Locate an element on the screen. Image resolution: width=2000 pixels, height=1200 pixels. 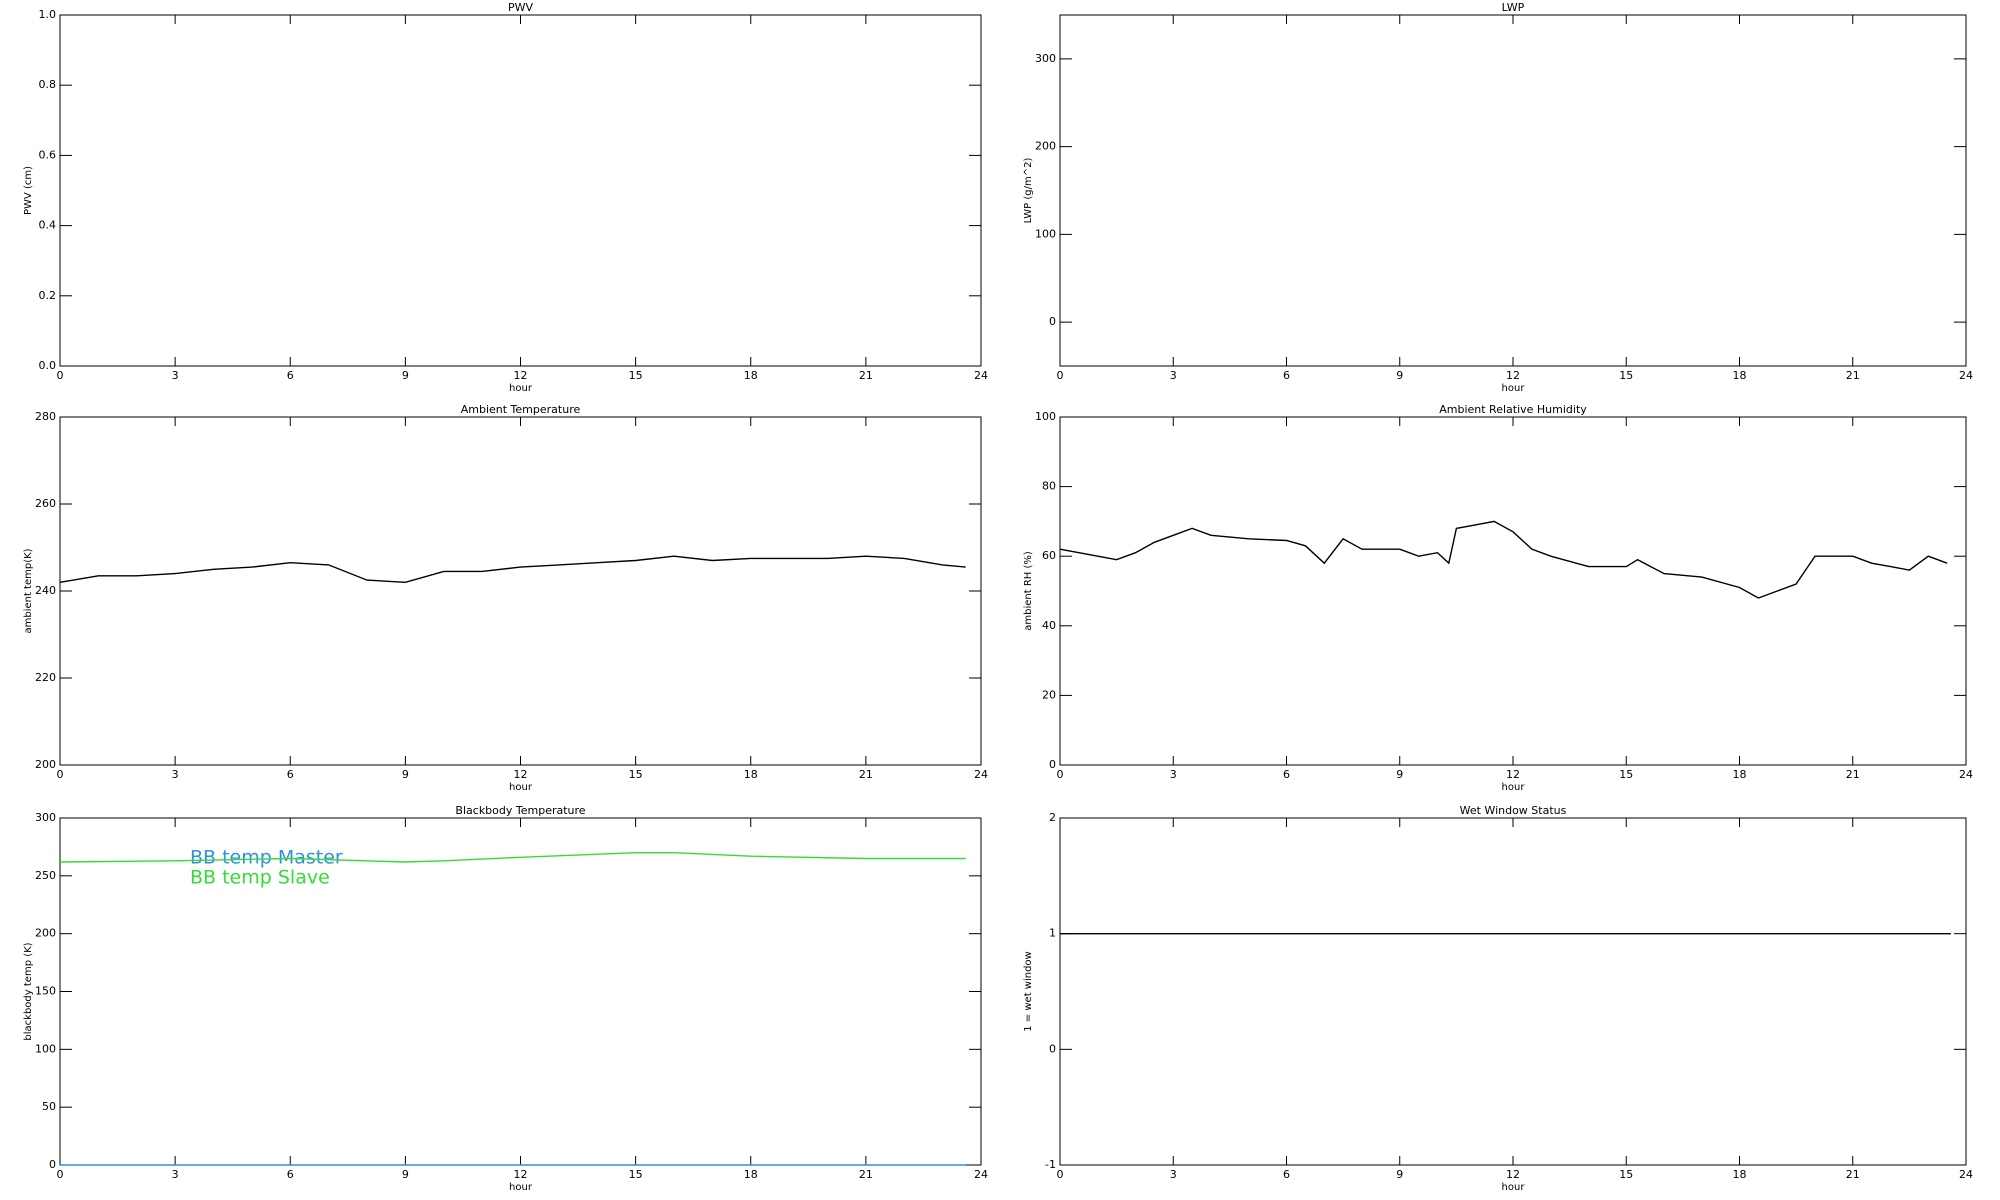
y-axis-label: ambient temp(K) is located at coordinates (28, 590).